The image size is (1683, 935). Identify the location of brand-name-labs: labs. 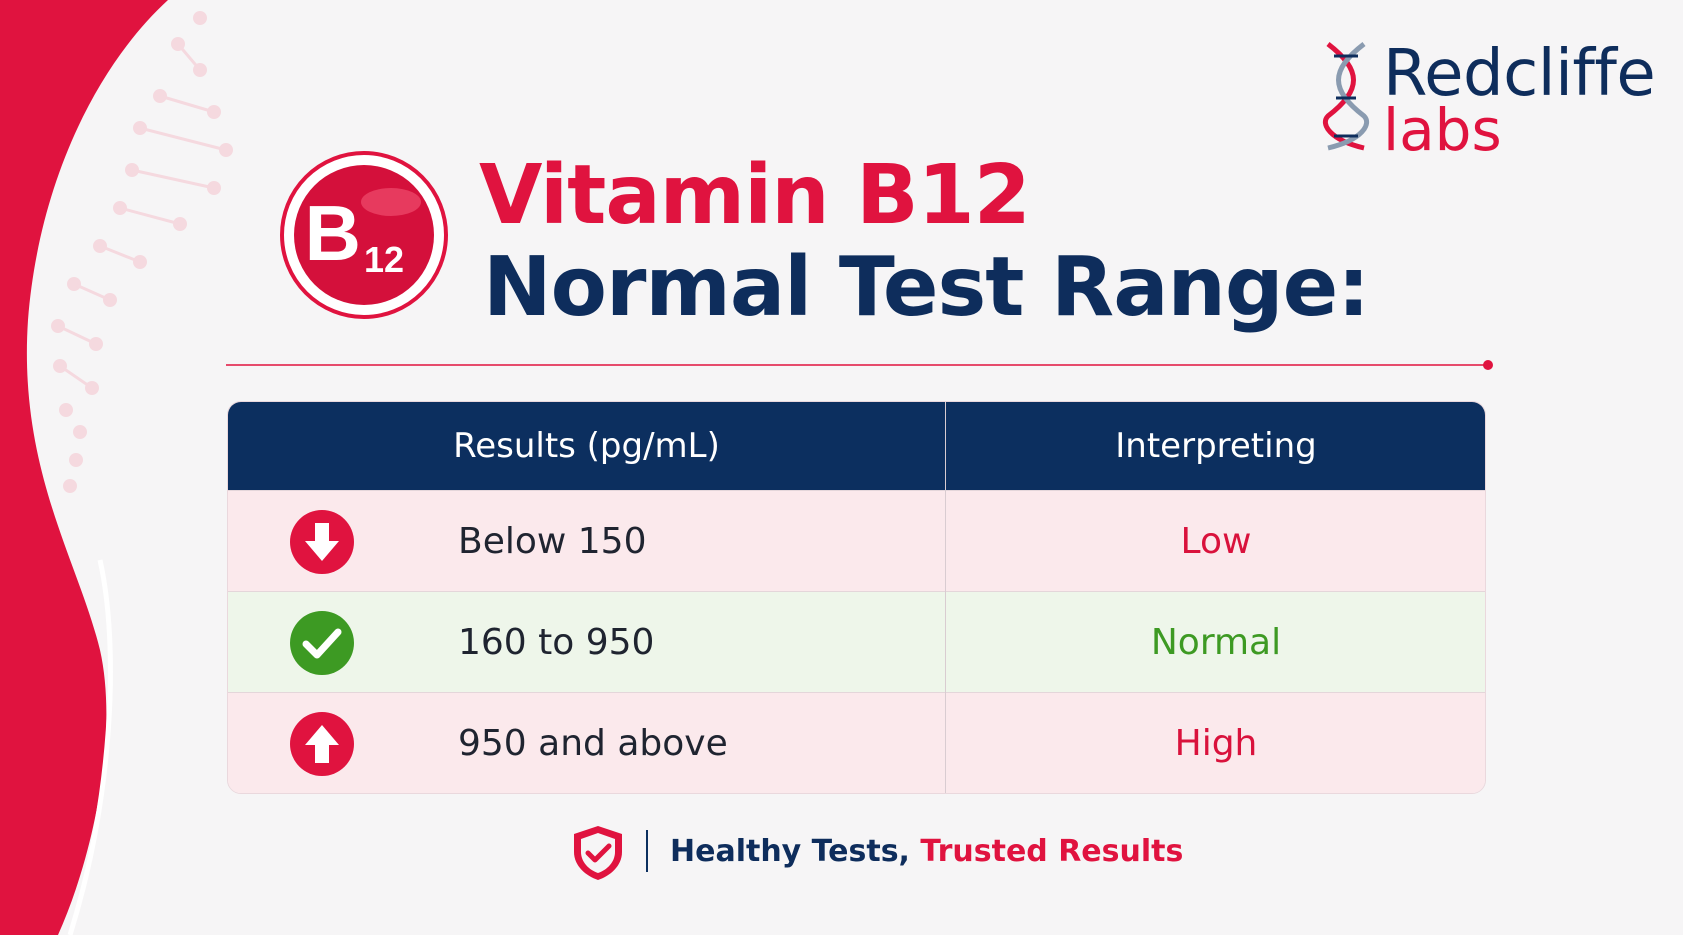
(1442, 130).